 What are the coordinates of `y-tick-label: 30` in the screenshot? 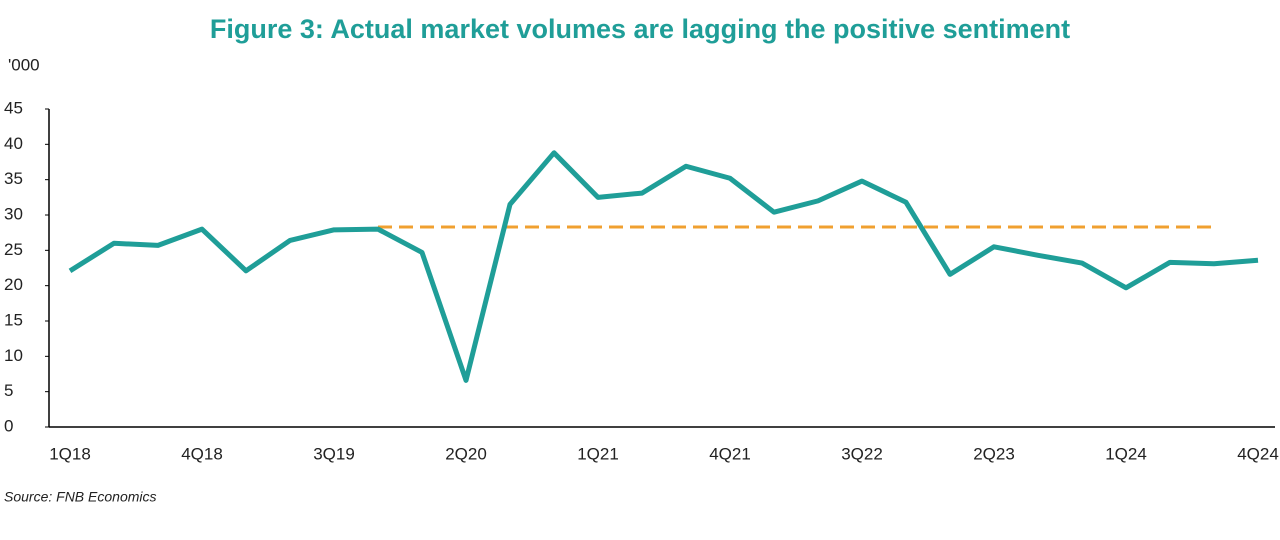 It's located at (13, 213).